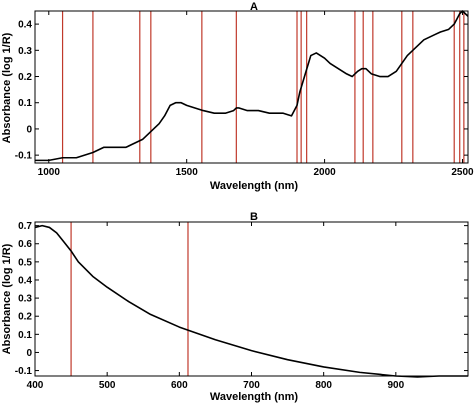 This screenshot has width=474, height=403. I want to click on panel-b-y-tick-label-8: 0.7, so click(25, 226).